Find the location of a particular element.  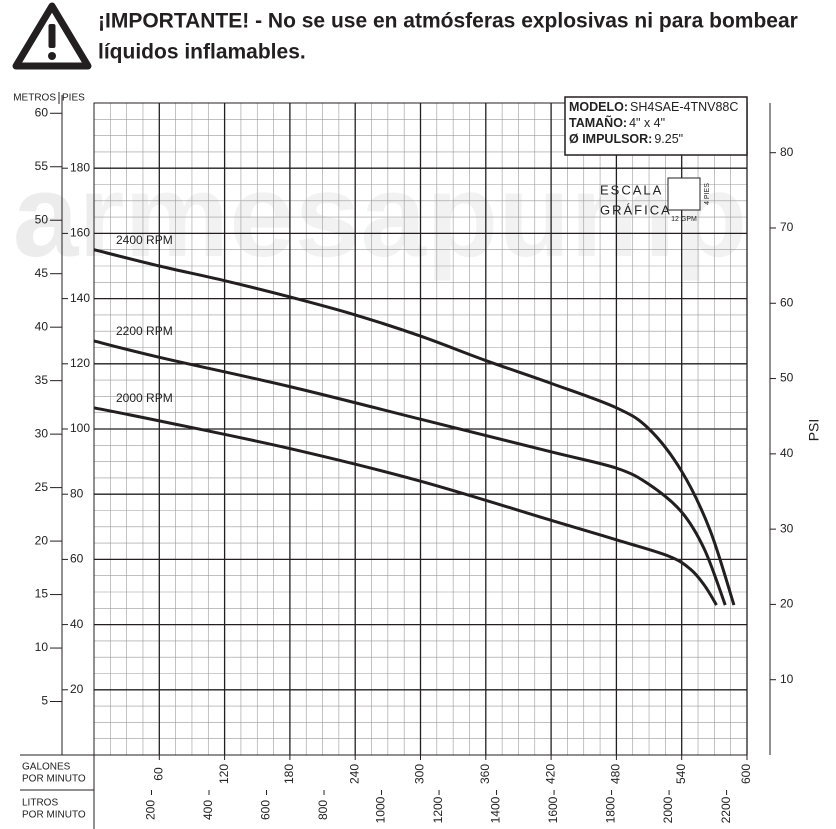

feet-tick-label: 180 is located at coordinates (80, 167).